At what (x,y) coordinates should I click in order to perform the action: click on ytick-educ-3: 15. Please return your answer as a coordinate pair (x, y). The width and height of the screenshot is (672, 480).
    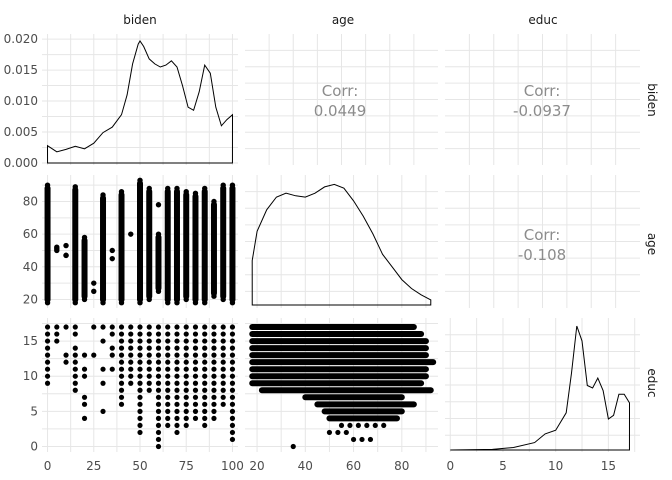
    Looking at the image, I should click on (30, 341).